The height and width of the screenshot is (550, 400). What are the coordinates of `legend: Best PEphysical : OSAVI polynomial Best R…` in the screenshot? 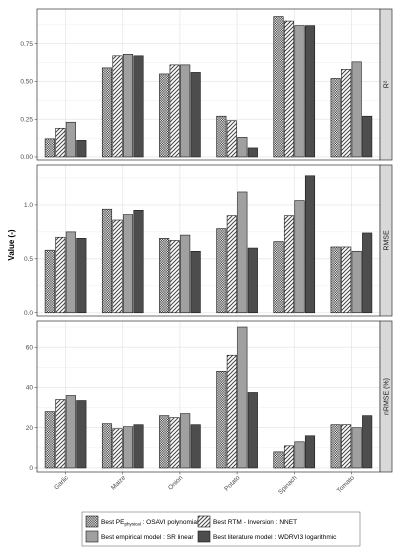 It's located at (221, 529).